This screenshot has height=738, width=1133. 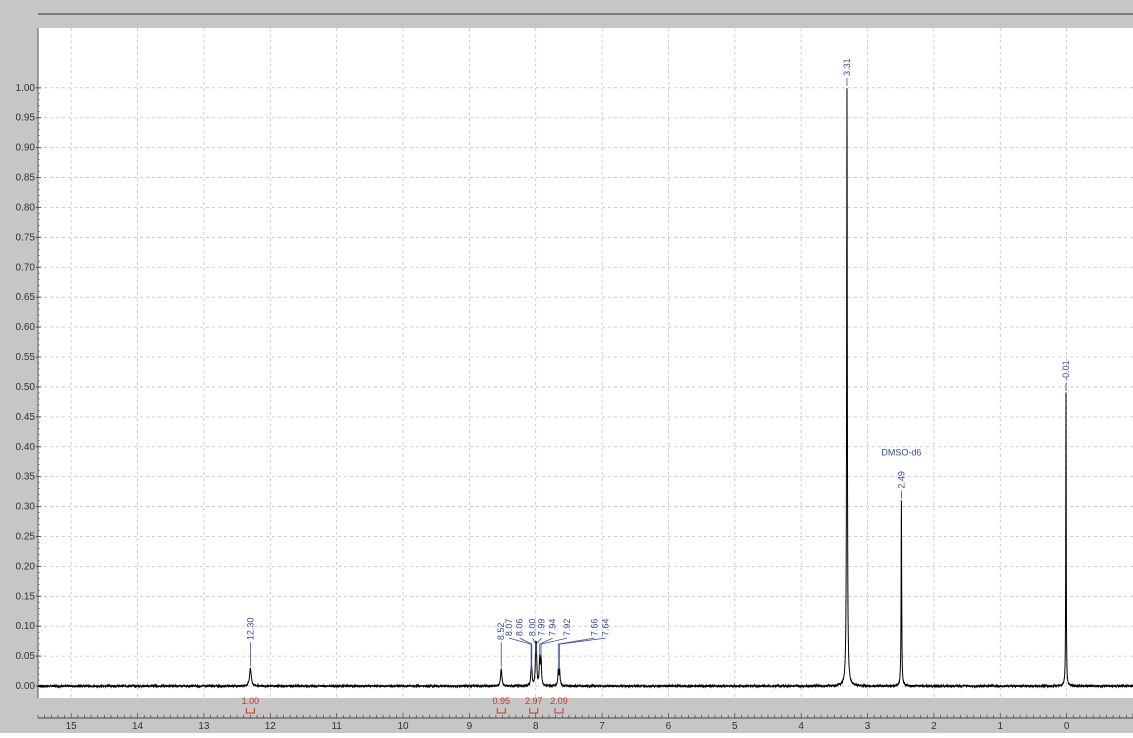 I want to click on peak-label: 8.06, so click(x=520, y=628).